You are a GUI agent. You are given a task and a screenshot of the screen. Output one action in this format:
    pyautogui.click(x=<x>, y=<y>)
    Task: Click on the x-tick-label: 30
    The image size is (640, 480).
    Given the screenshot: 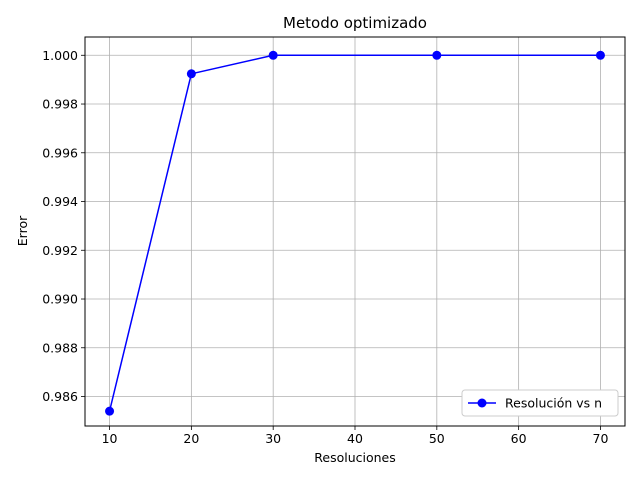 What is the action you would take?
    pyautogui.click(x=273, y=438)
    